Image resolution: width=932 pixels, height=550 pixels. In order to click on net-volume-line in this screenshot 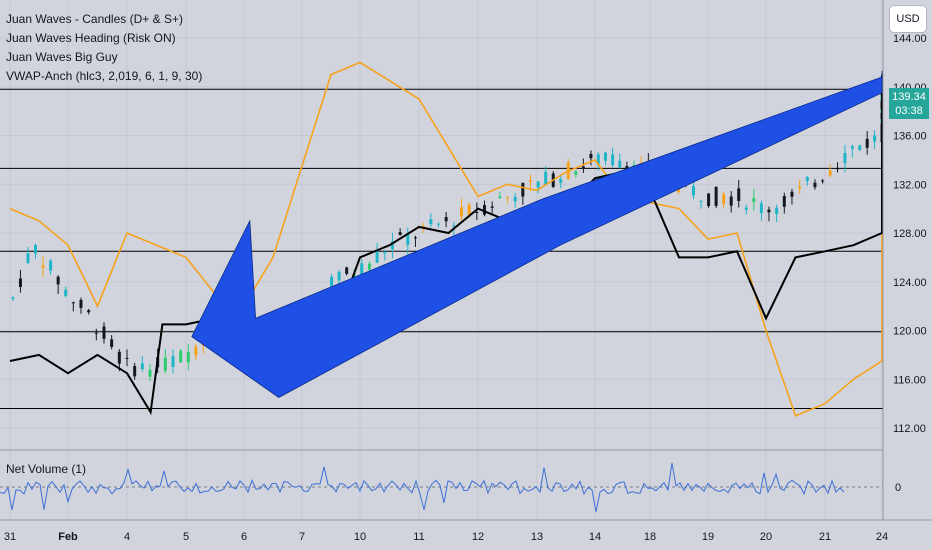, I will do `click(422, 487)`.